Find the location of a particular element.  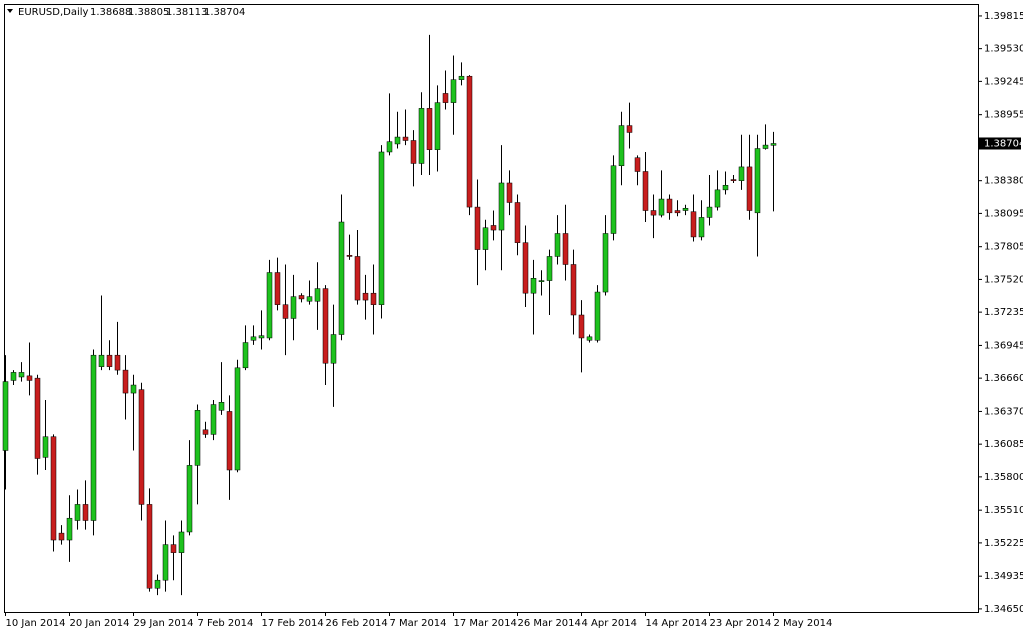

y-tick-label: 1.34650 is located at coordinates (1003, 609).